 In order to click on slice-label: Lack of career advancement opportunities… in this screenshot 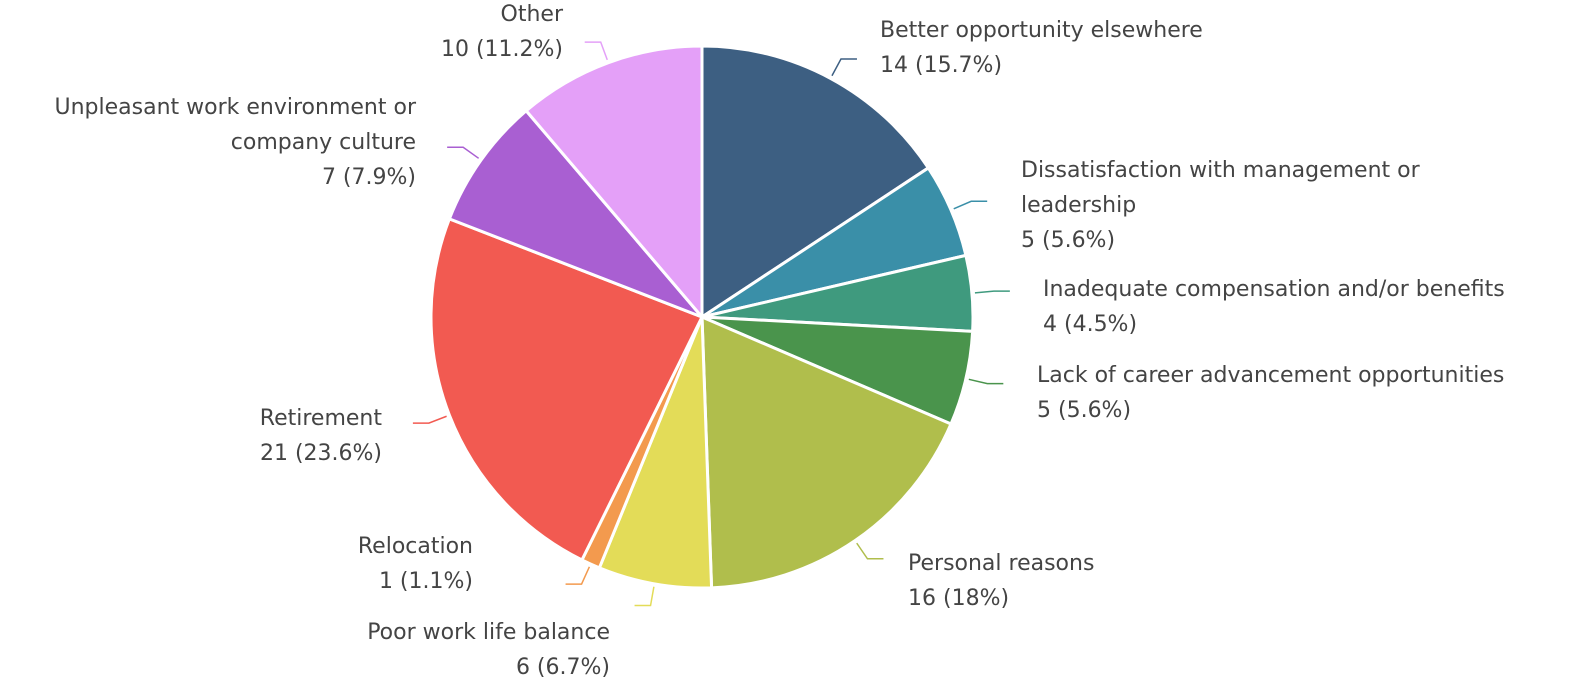, I will do `click(1270, 393)`.